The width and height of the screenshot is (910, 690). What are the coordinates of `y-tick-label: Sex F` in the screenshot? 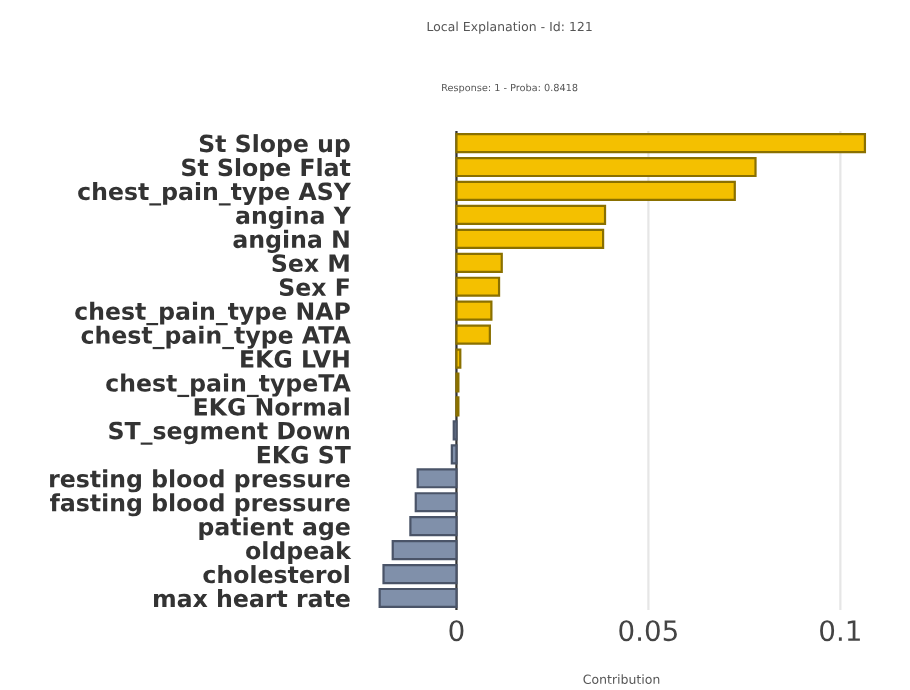 It's located at (314, 287).